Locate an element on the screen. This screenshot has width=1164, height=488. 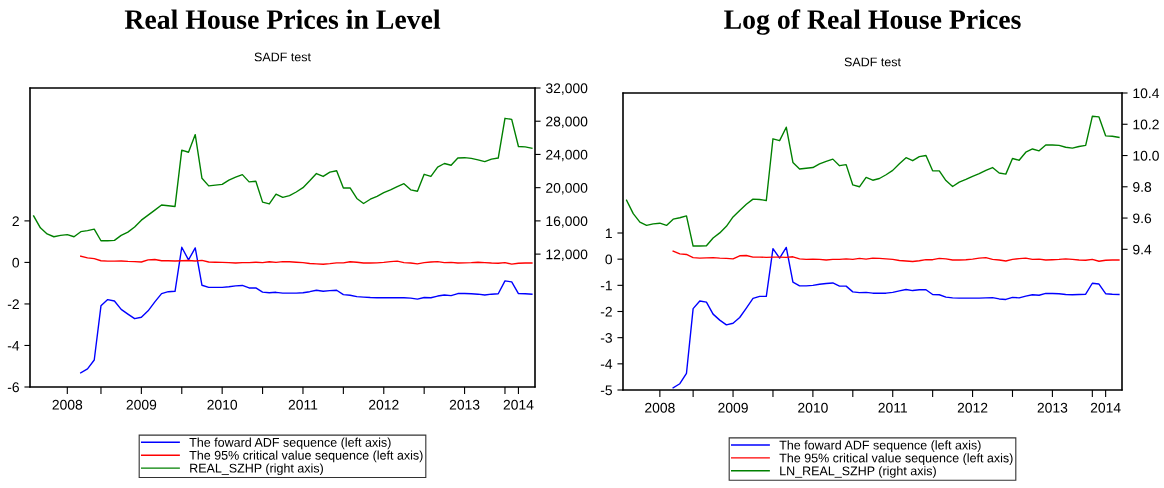
y2-tick-label: 9.4 is located at coordinates (1142, 249).